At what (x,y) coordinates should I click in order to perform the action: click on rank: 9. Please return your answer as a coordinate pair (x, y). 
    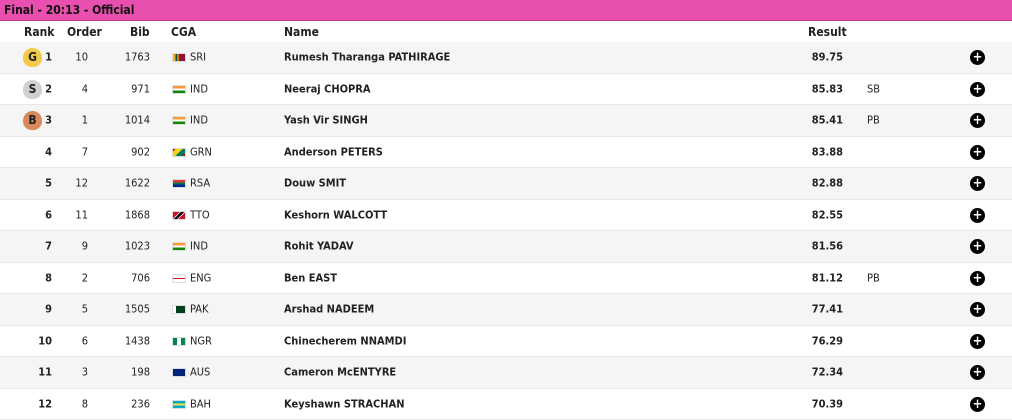
    Looking at the image, I should click on (48, 309).